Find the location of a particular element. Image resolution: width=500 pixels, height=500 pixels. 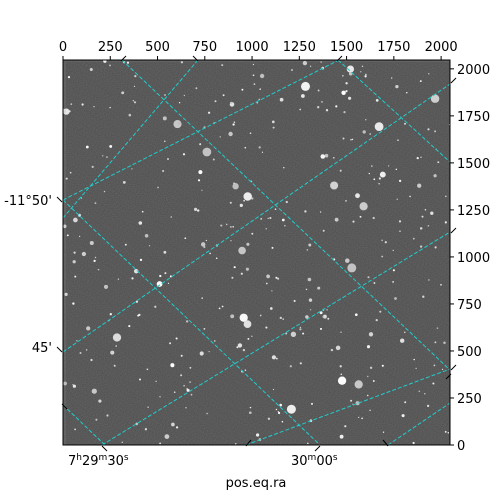

right-axis-tick-label: 500 is located at coordinates (469, 352).